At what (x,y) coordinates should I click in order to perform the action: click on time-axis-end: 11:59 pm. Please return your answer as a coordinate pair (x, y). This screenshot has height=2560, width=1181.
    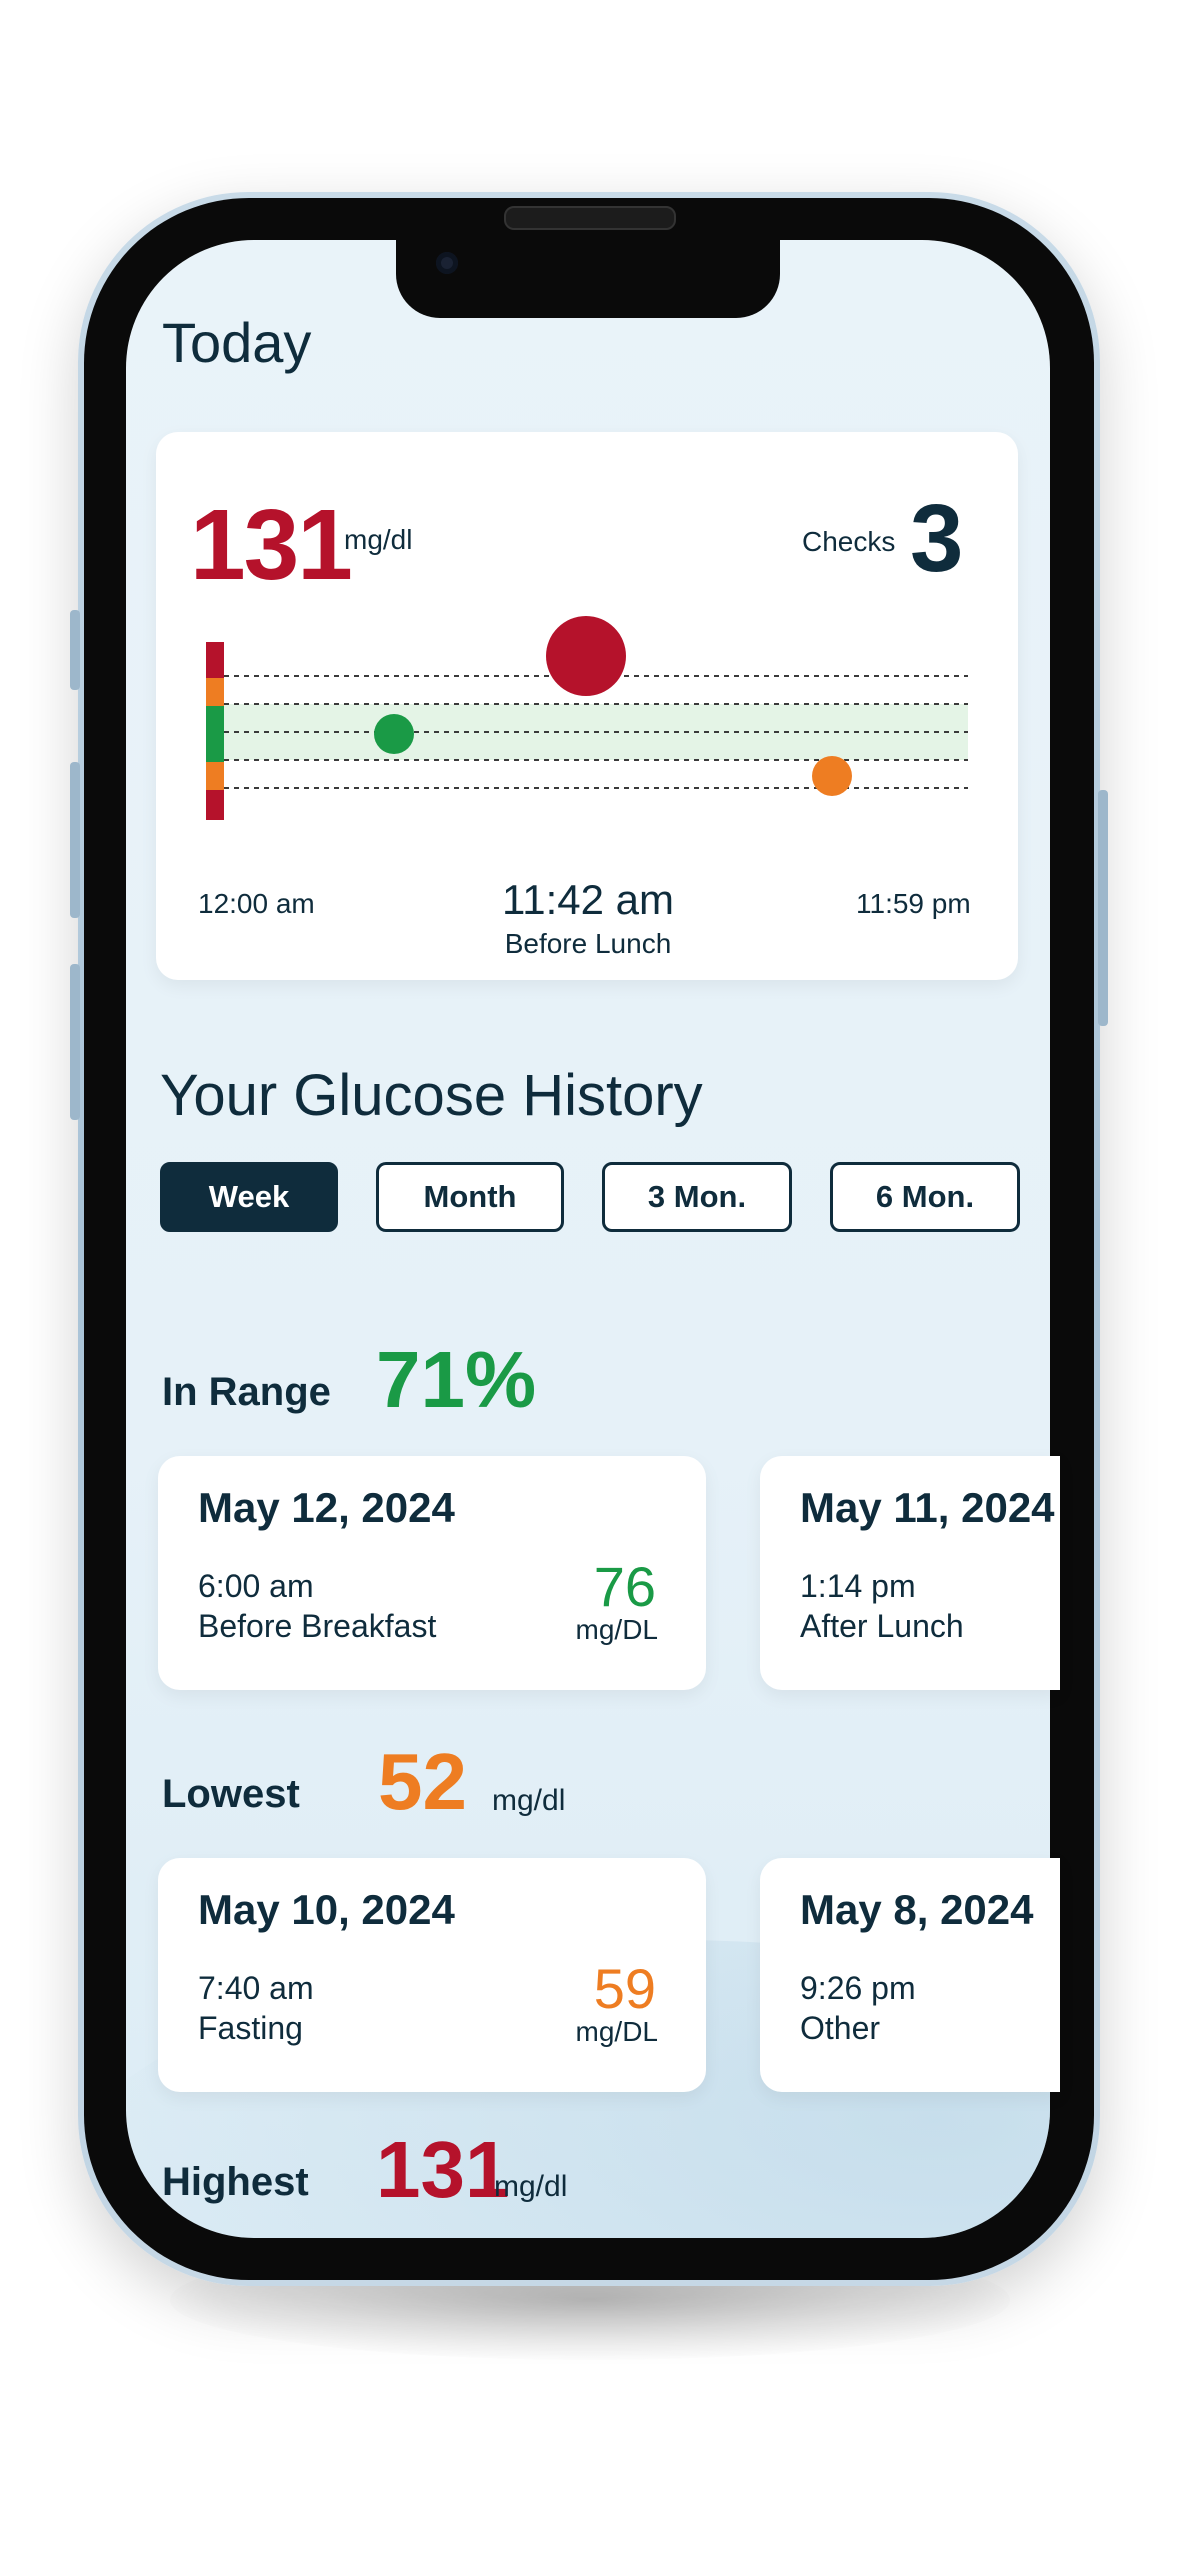
    Looking at the image, I should click on (913, 903).